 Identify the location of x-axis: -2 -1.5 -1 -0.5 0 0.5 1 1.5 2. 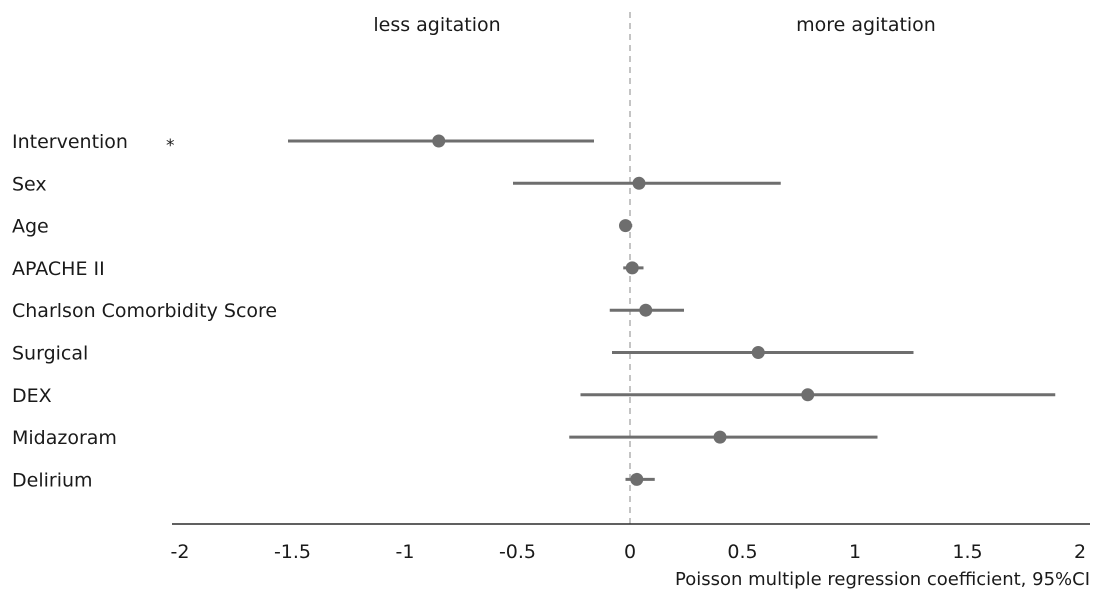
(630, 543).